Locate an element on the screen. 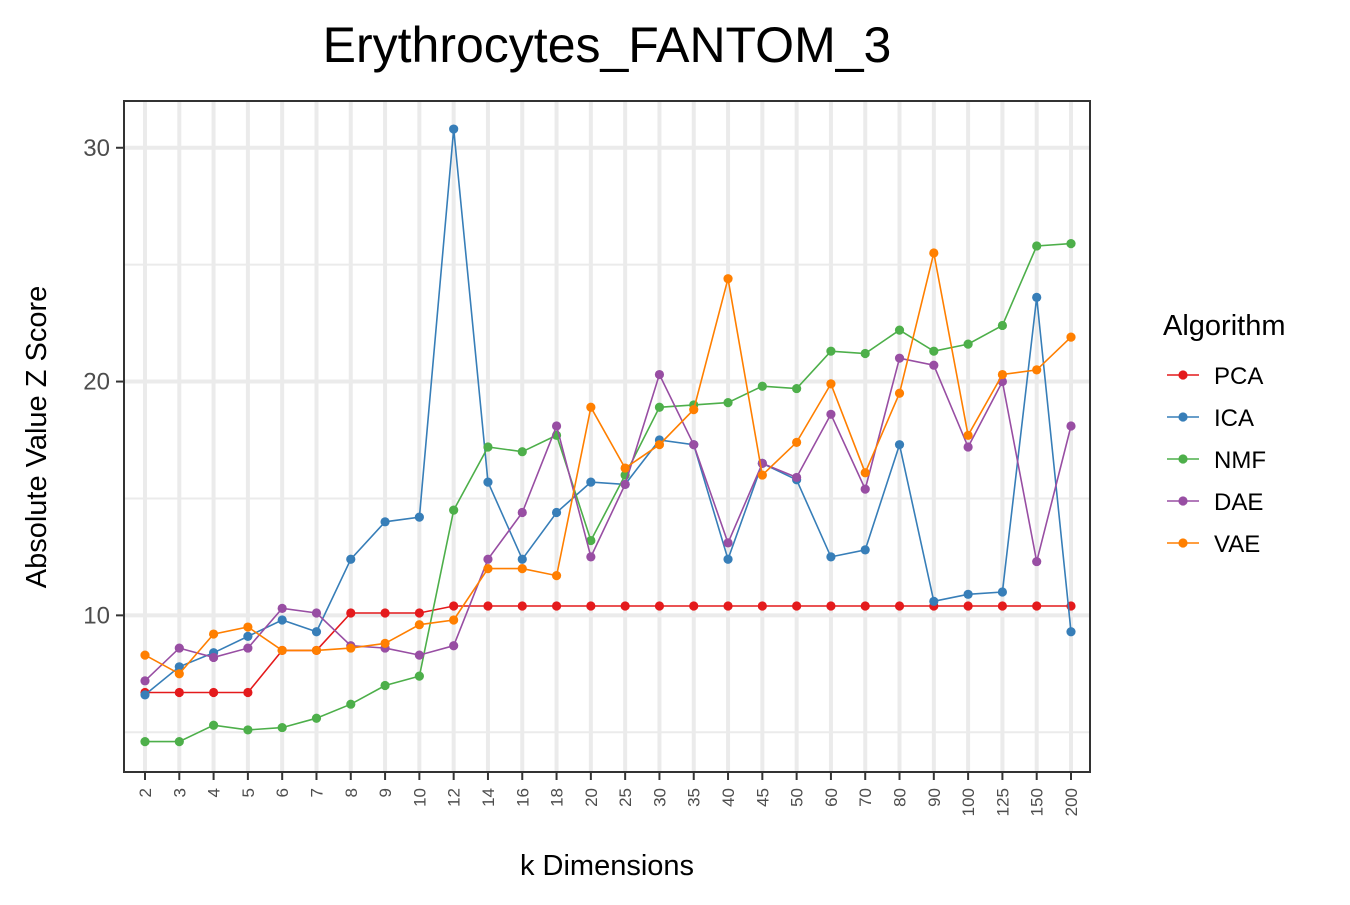  x-tick-label: 12 is located at coordinates (454, 797).